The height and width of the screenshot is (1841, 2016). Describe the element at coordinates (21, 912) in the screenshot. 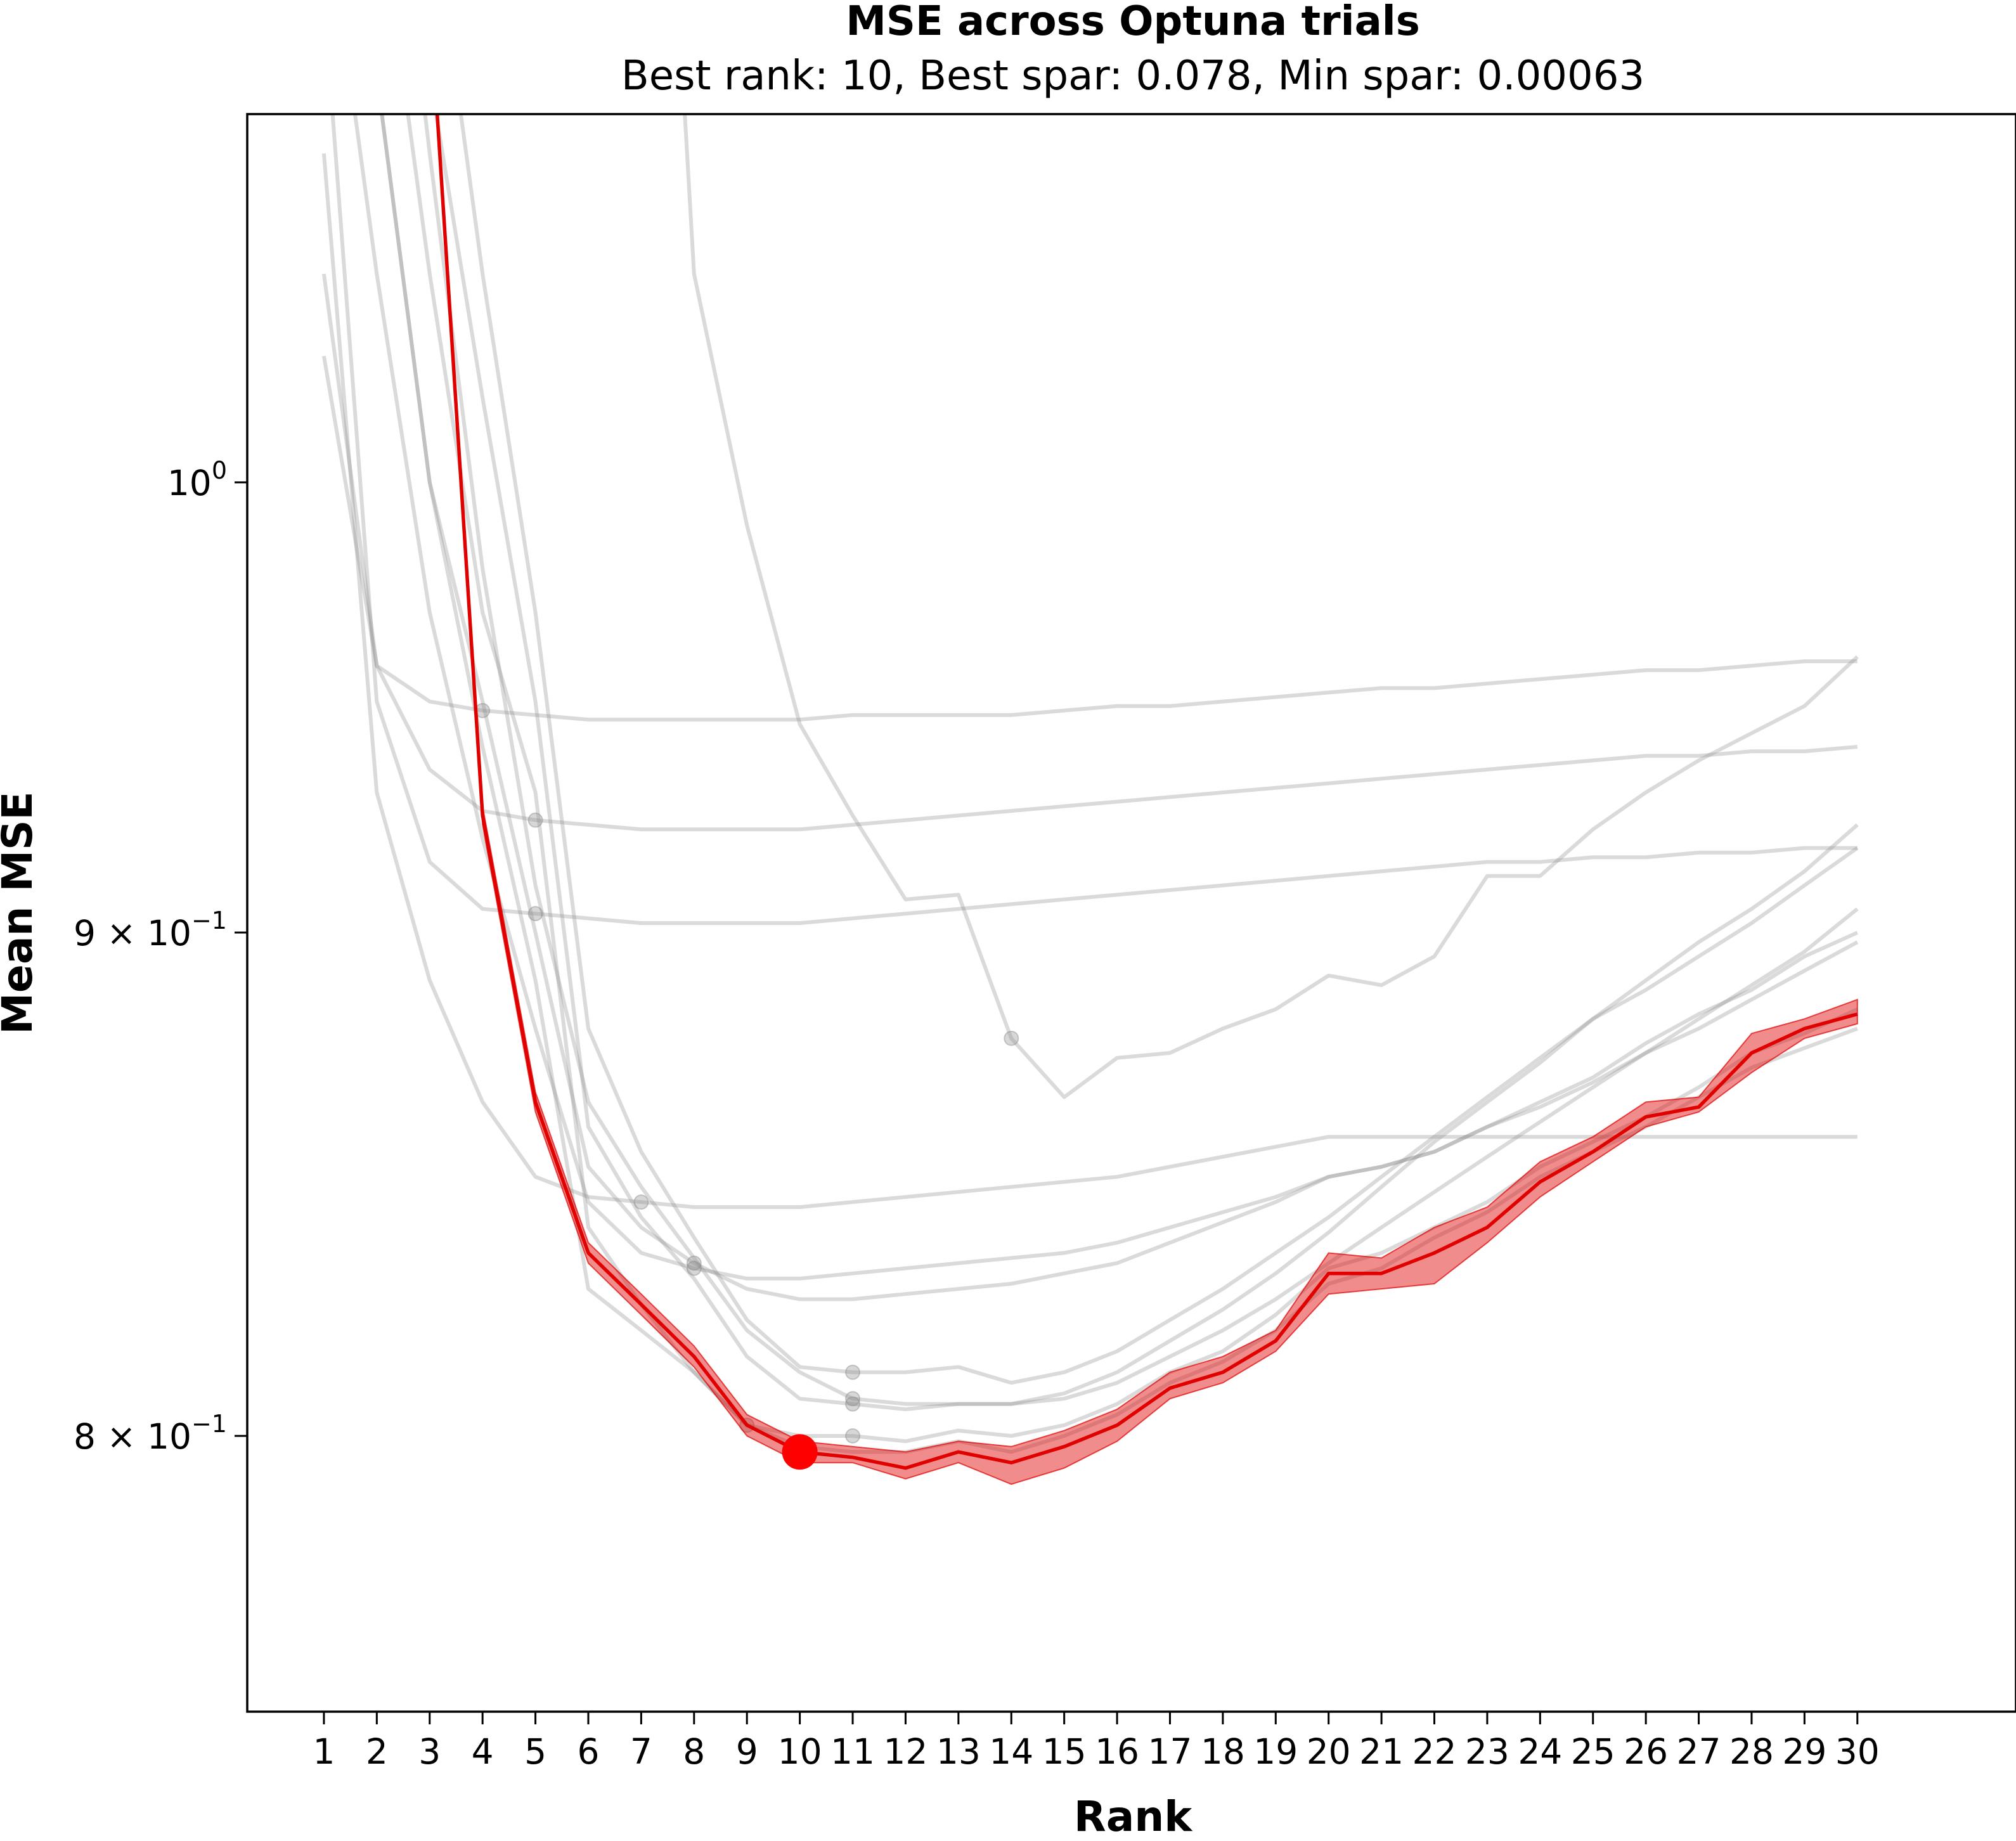

I see `y-axis-label: Mean MSE` at that location.